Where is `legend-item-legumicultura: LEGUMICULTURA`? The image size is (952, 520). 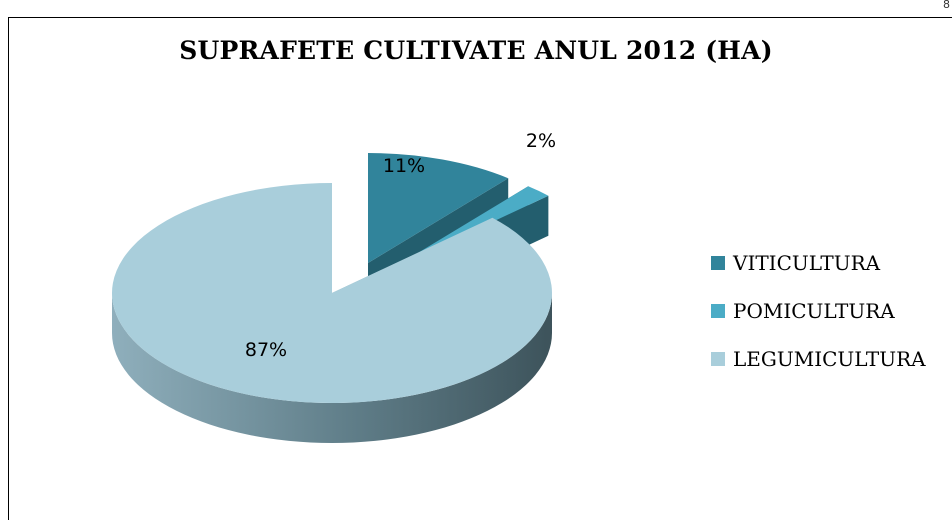 legend-item-legumicultura: LEGUMICULTURA is located at coordinates (818, 359).